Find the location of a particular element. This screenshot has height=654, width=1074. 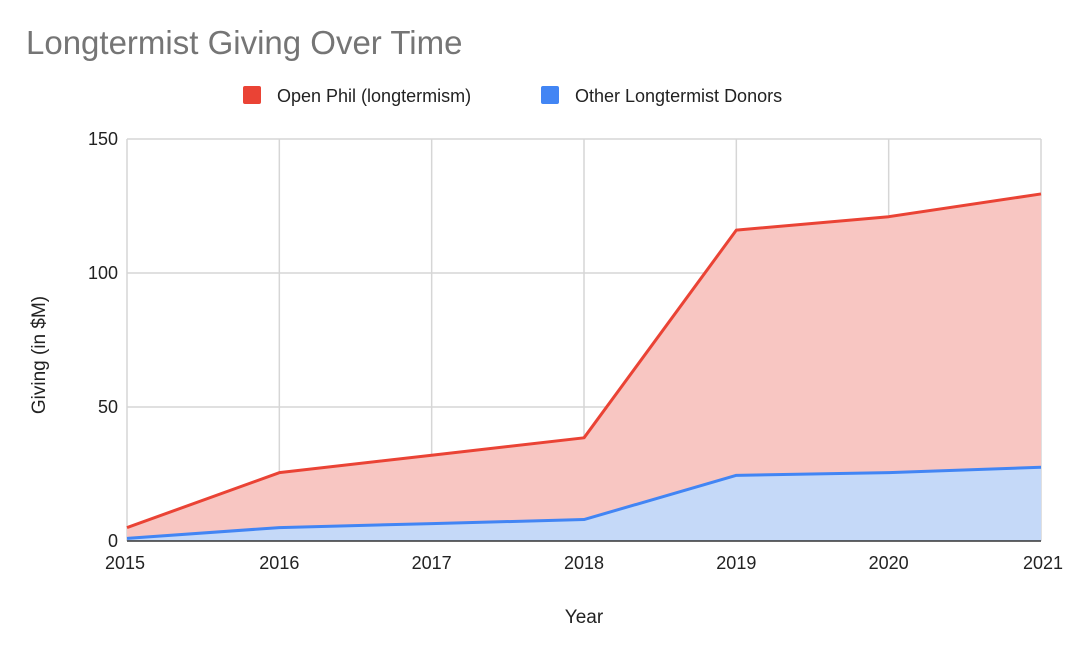

x-tick-label-0: 2015 is located at coordinates (125, 563).